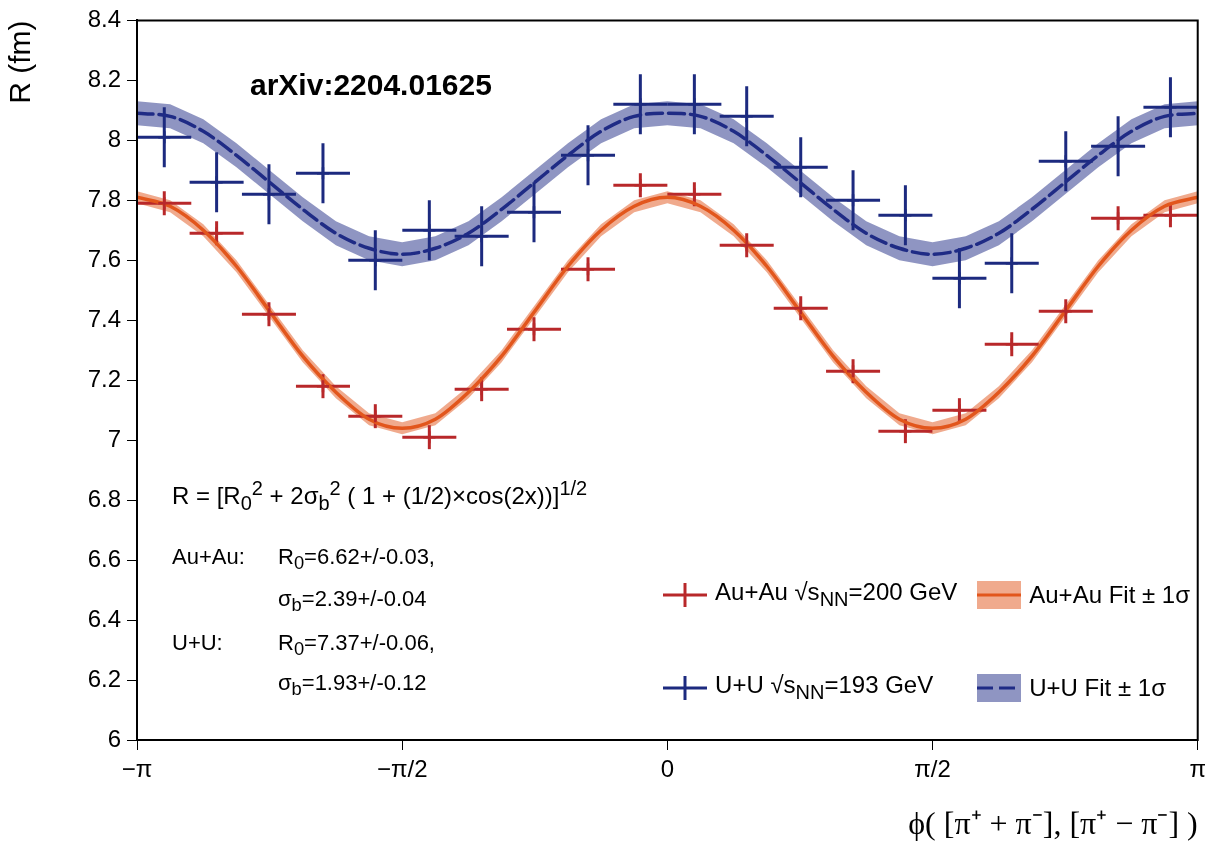 This screenshot has height=849, width=1212. I want to click on x-tick-label: π/2, so click(932, 769).